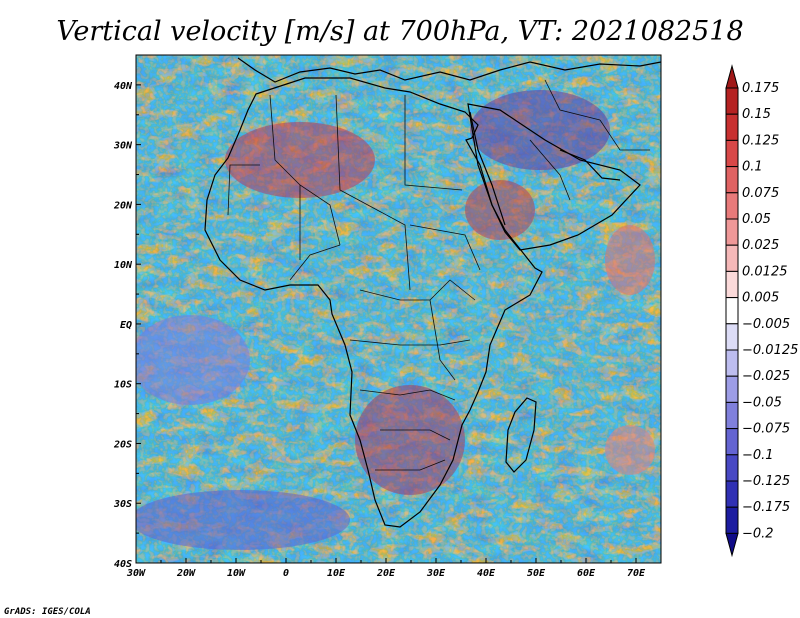  I want to click on x-tick-label: 50E, so click(536, 573).